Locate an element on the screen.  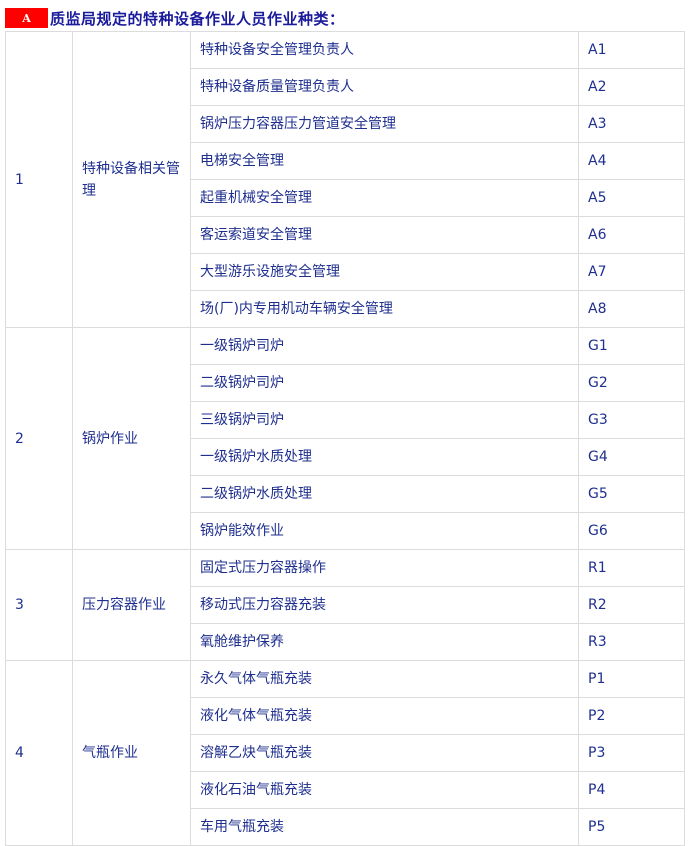
table-row: 溶解乙炔气瓶充装 P3 is located at coordinates (345, 753).